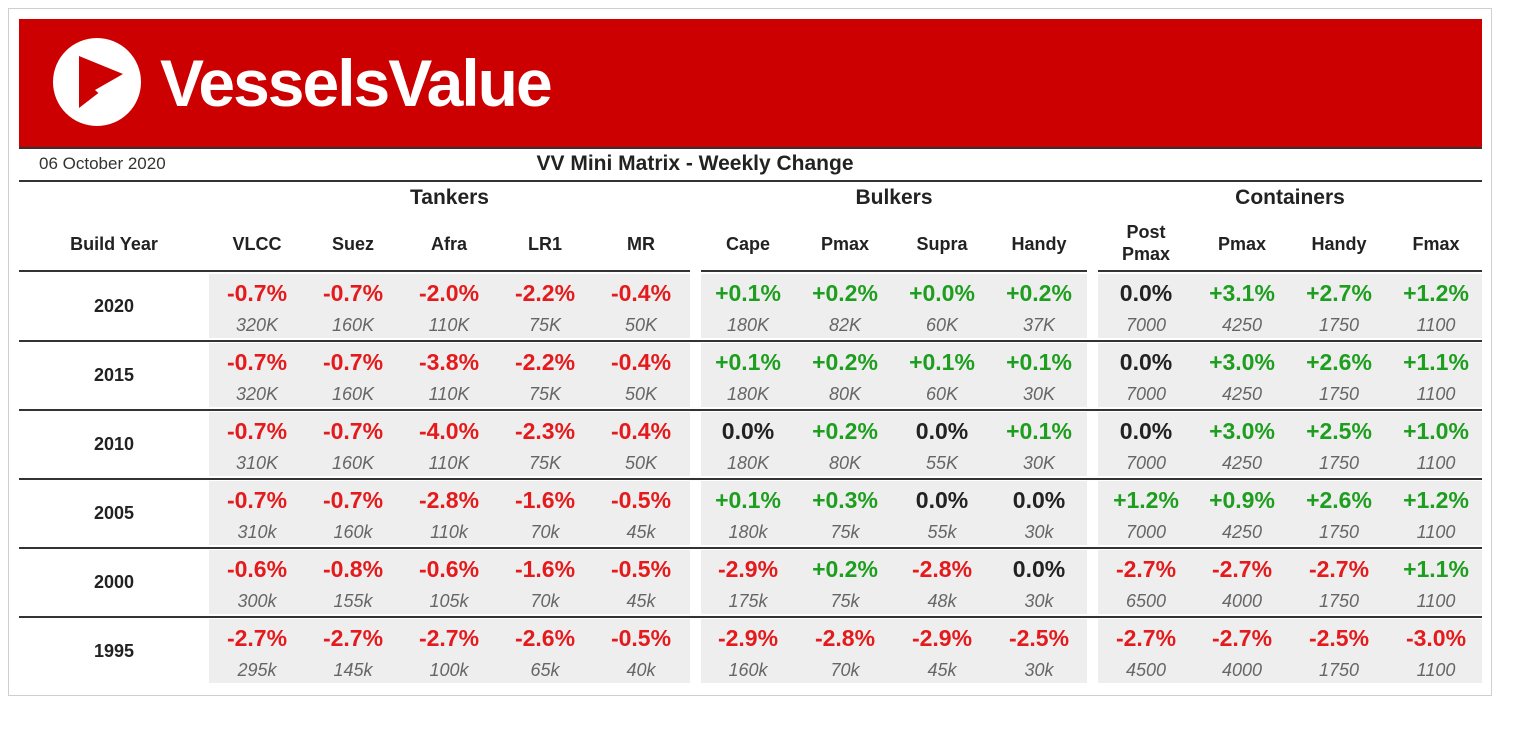 This screenshot has width=1518, height=734. I want to click on vessel-size-value: 45k, so click(942, 670).